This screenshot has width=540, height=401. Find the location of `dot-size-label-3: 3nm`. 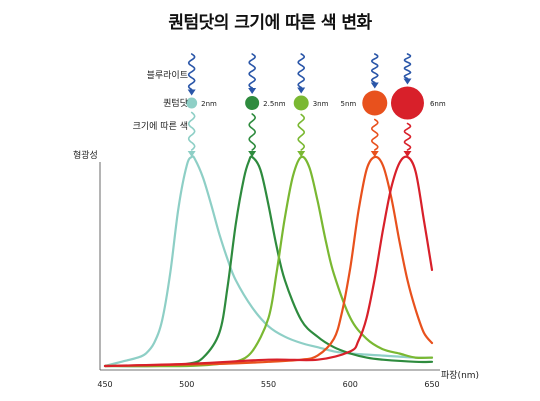

dot-size-label-3: 3nm is located at coordinates (321, 104).